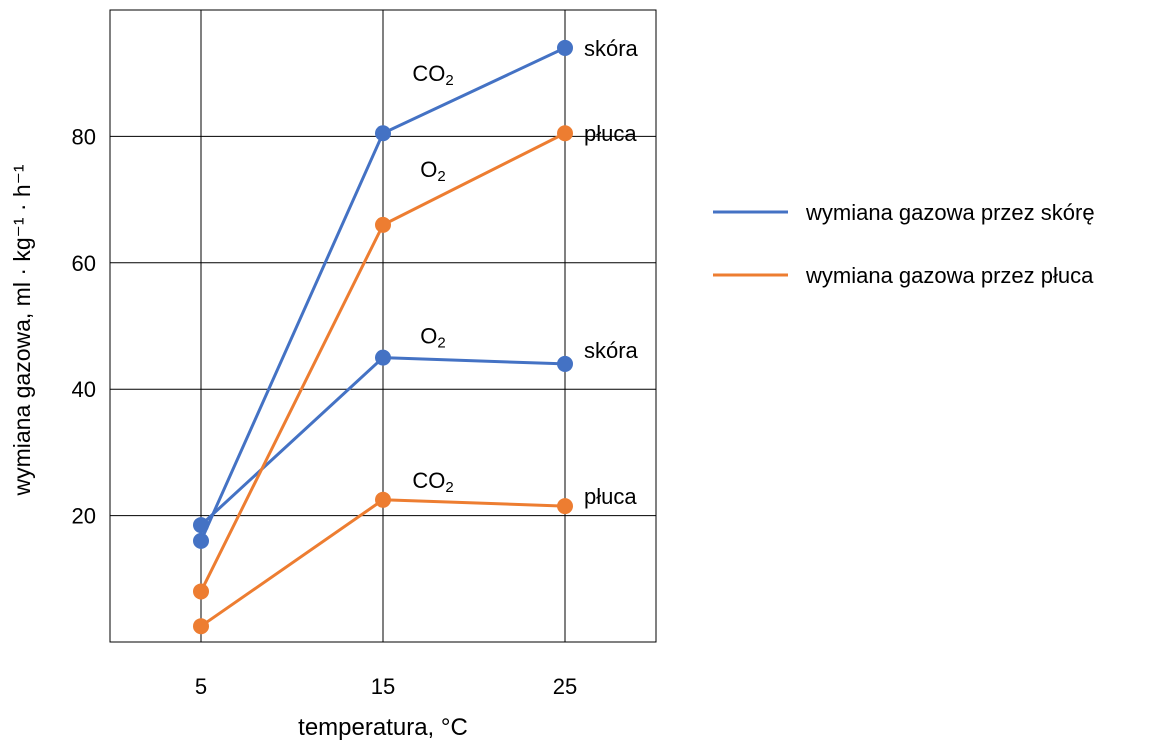  Describe the element at coordinates (383, 686) in the screenshot. I see `x-tick-label: 15` at that location.